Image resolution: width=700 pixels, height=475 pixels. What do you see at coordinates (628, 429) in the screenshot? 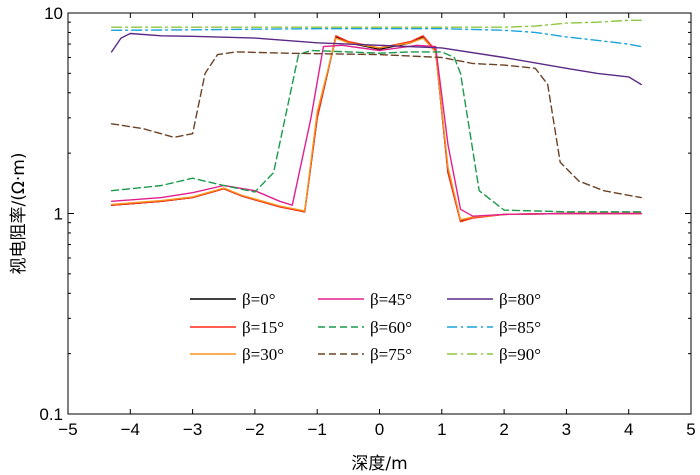
I see `x-tick-label: 4` at bounding box center [628, 429].